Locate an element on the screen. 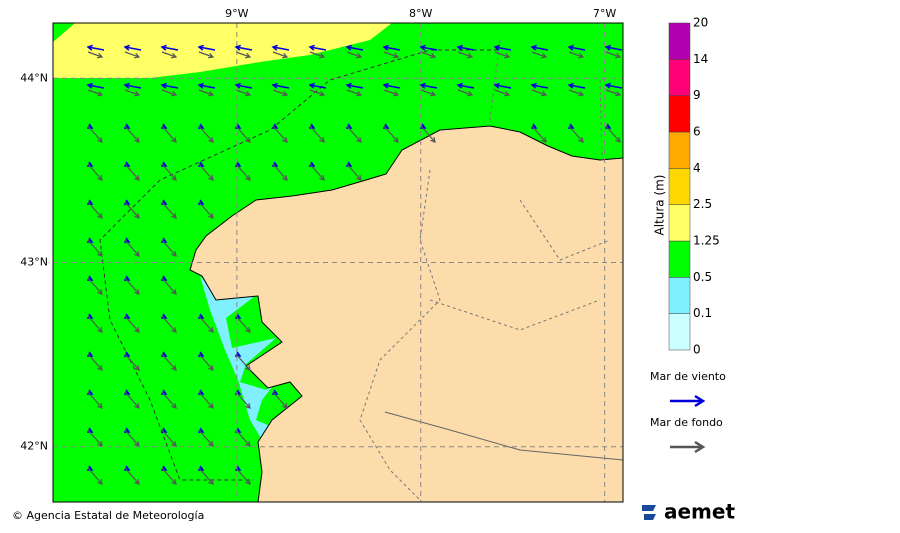 This screenshot has width=900, height=533. lon-label: 7°W is located at coordinates (604, 13).